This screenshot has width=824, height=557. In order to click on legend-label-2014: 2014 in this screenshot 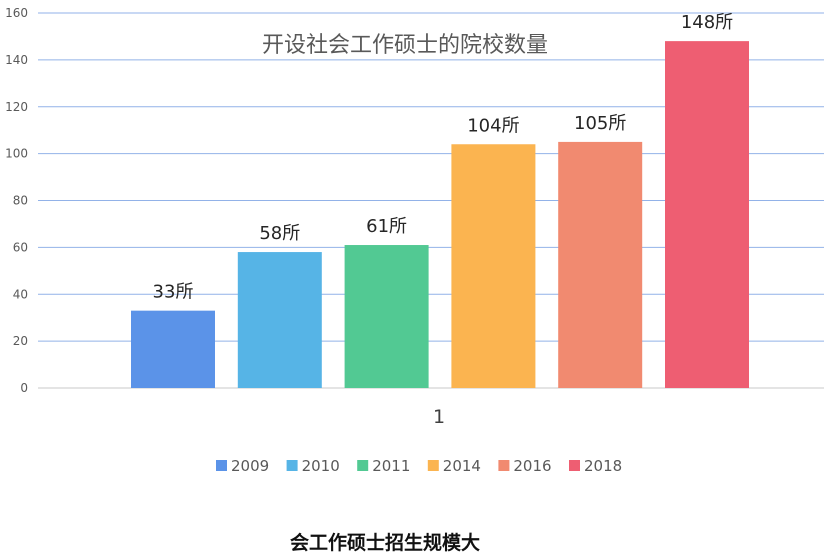, I will do `click(462, 466)`.